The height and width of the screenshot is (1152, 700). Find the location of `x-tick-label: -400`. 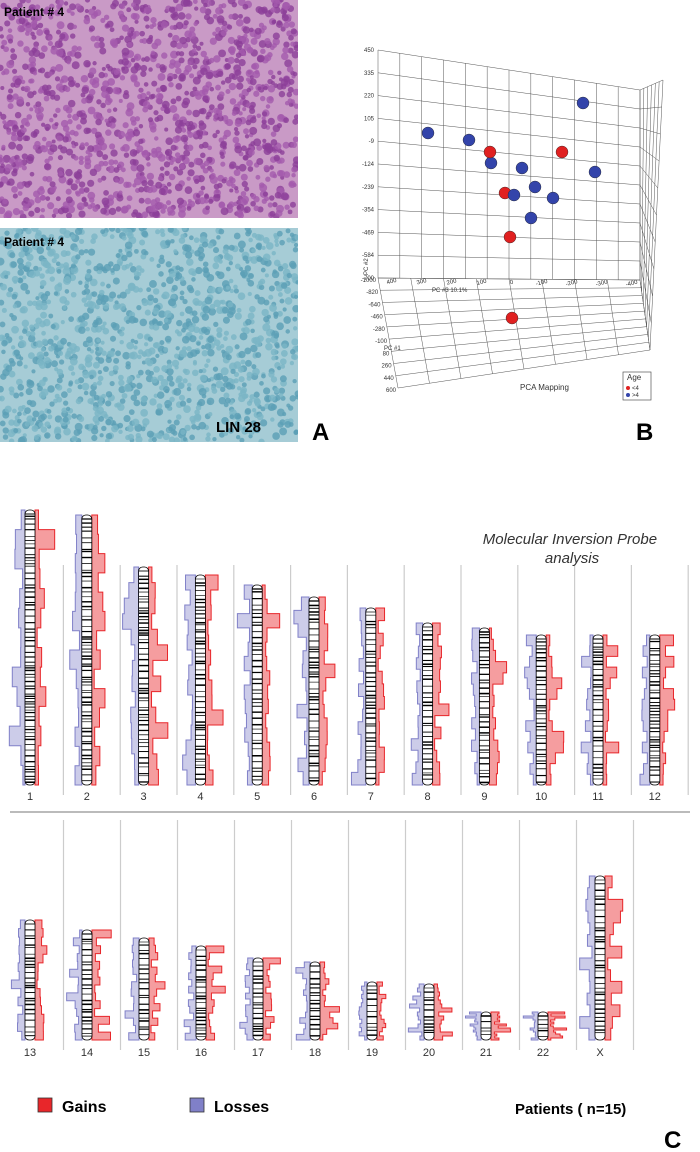

x-tick-label: -400 is located at coordinates (632, 283).